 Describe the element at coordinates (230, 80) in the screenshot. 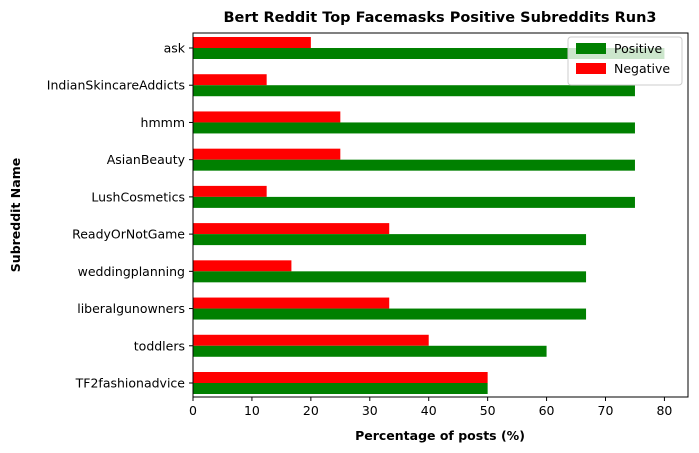

I see `bar-negative-IndianSkincareAddicts` at that location.